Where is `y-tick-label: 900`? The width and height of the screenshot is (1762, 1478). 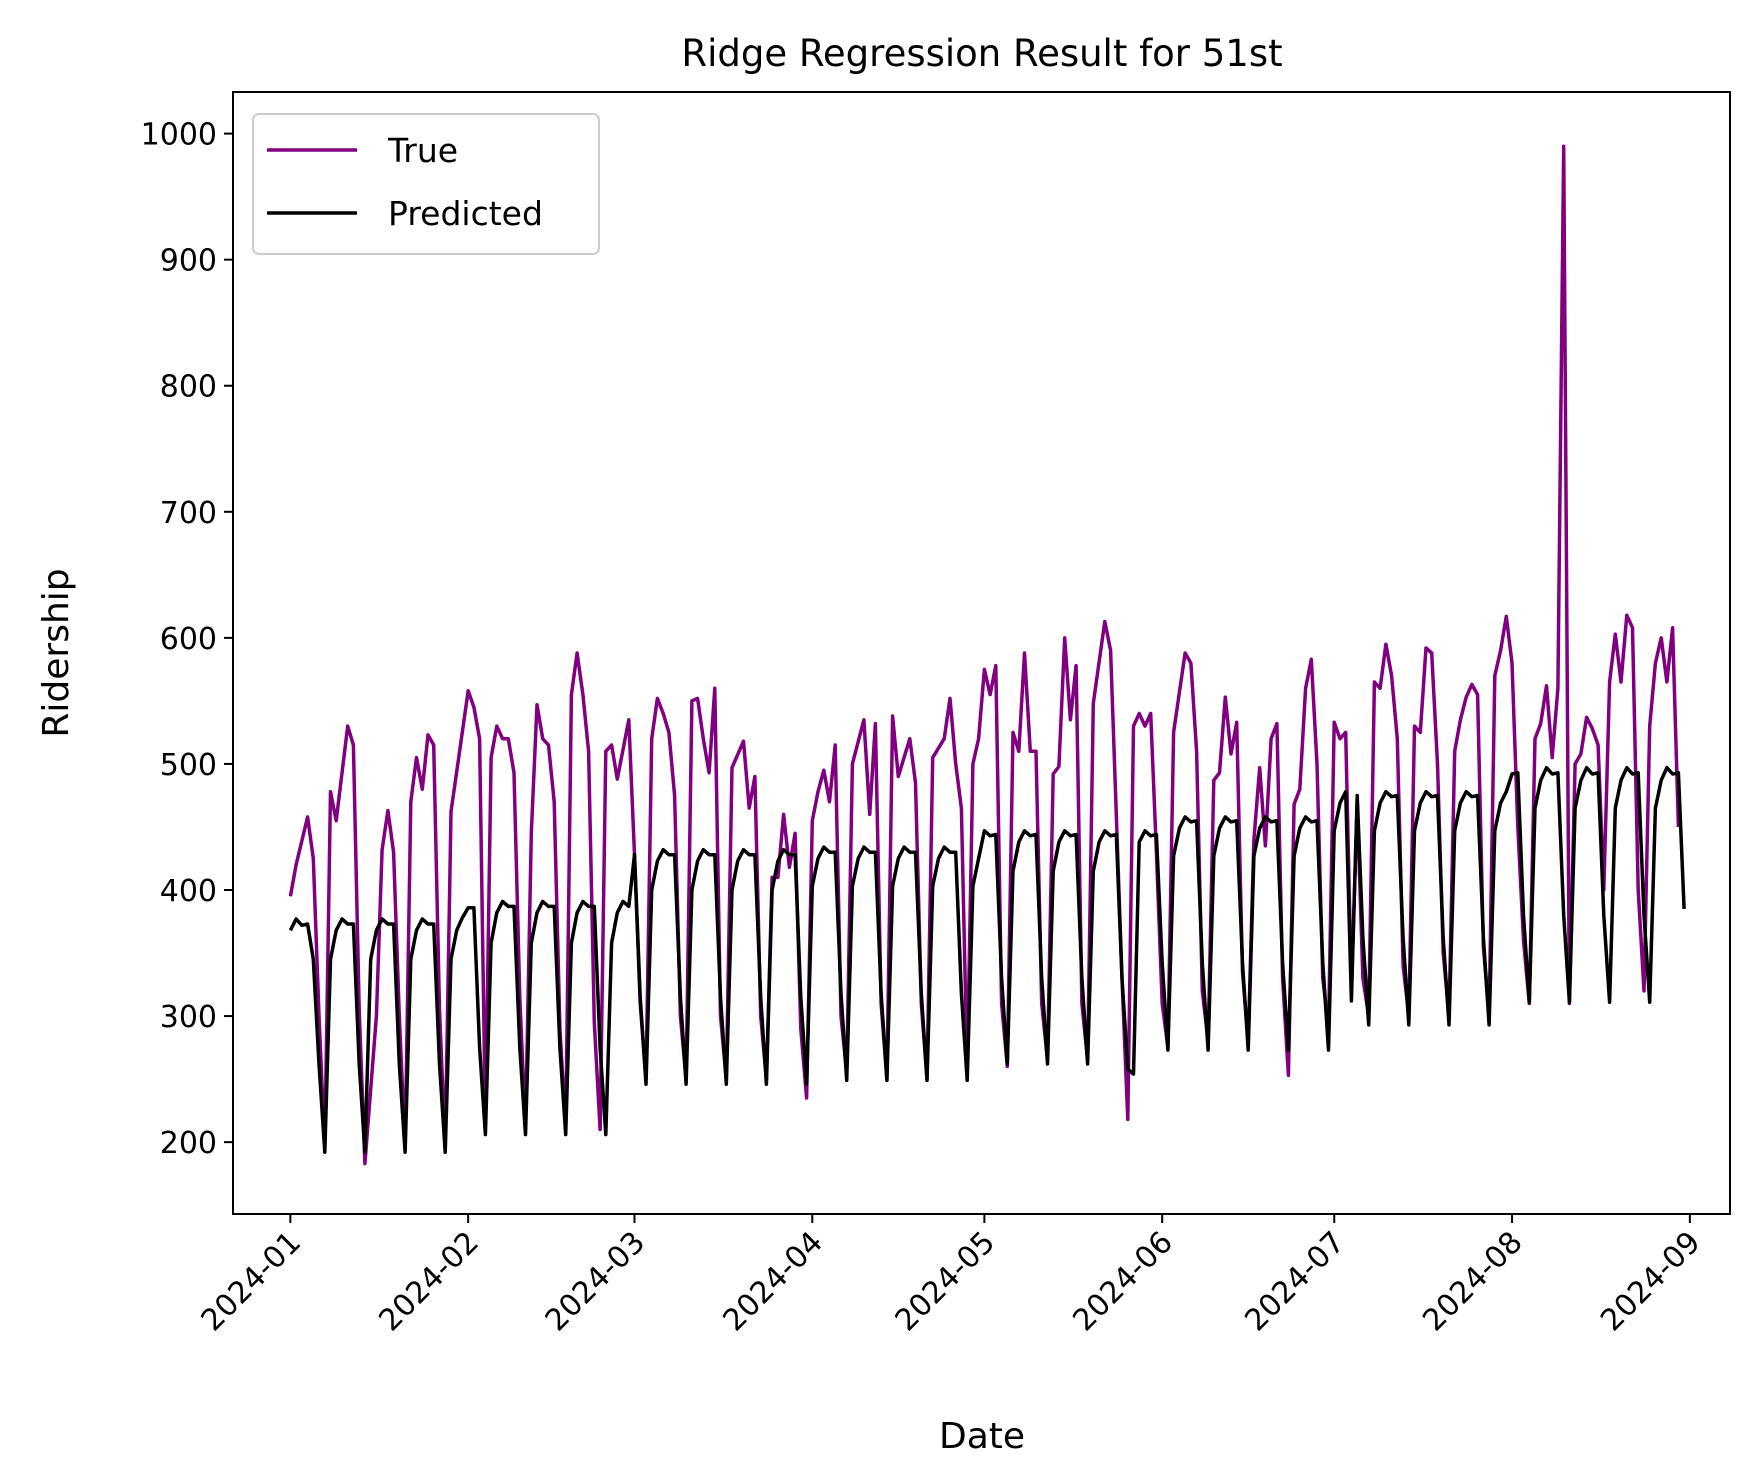
y-tick-label: 900 is located at coordinates (188, 261).